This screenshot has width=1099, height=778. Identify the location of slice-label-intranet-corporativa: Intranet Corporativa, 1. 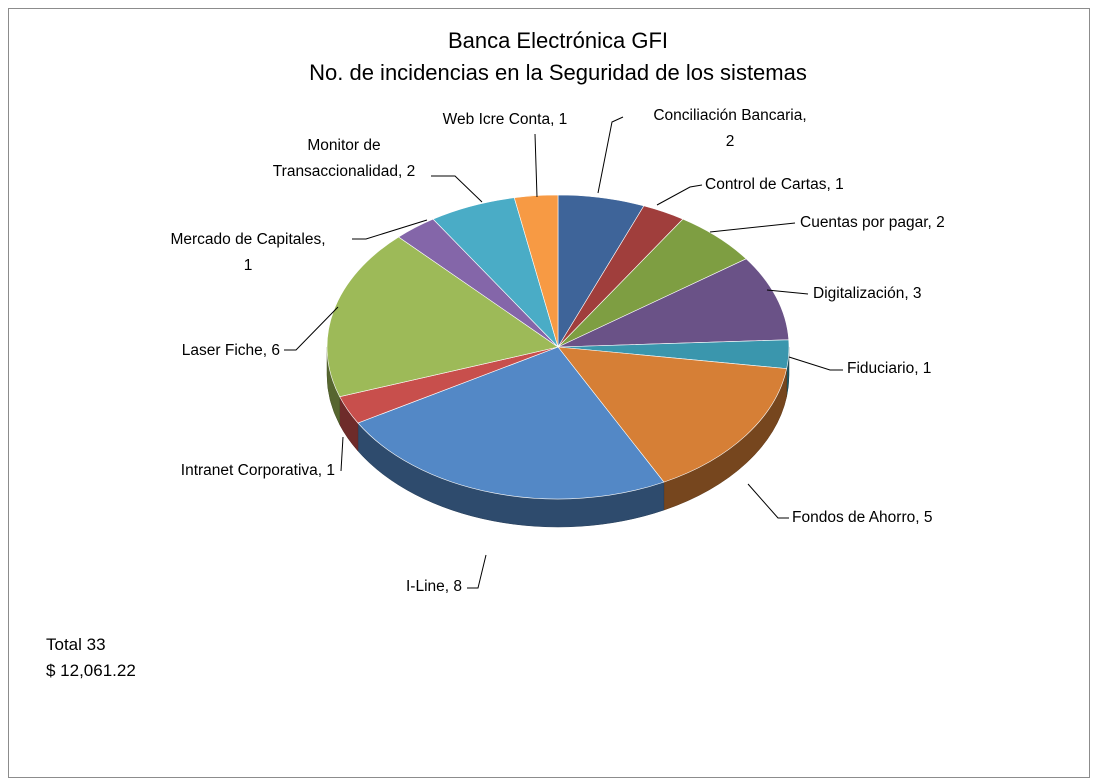
(258, 470).